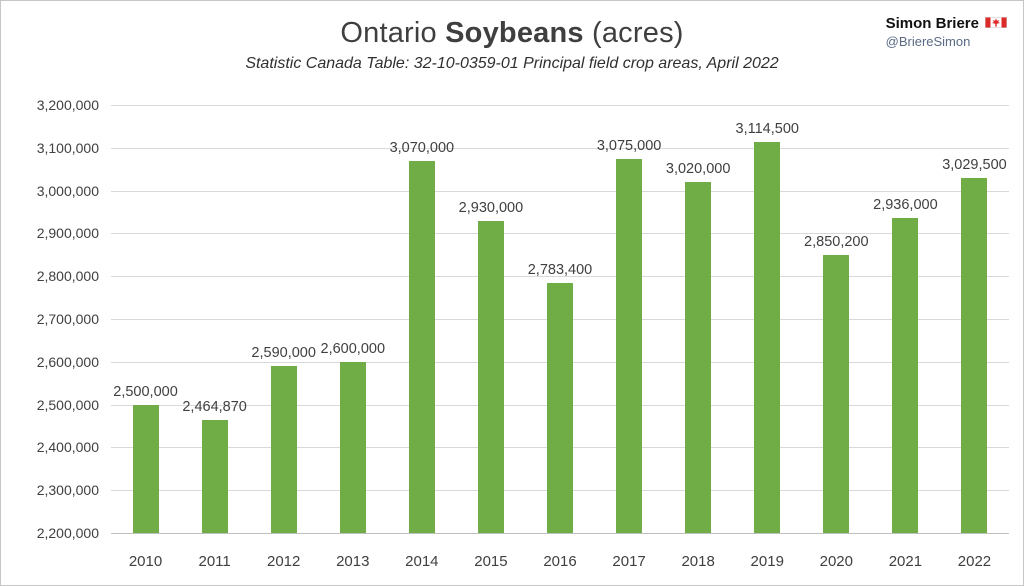 Image resolution: width=1024 pixels, height=586 pixels. Describe the element at coordinates (422, 147) in the screenshot. I see `bar-value-label-2014: 3,070,000` at that location.